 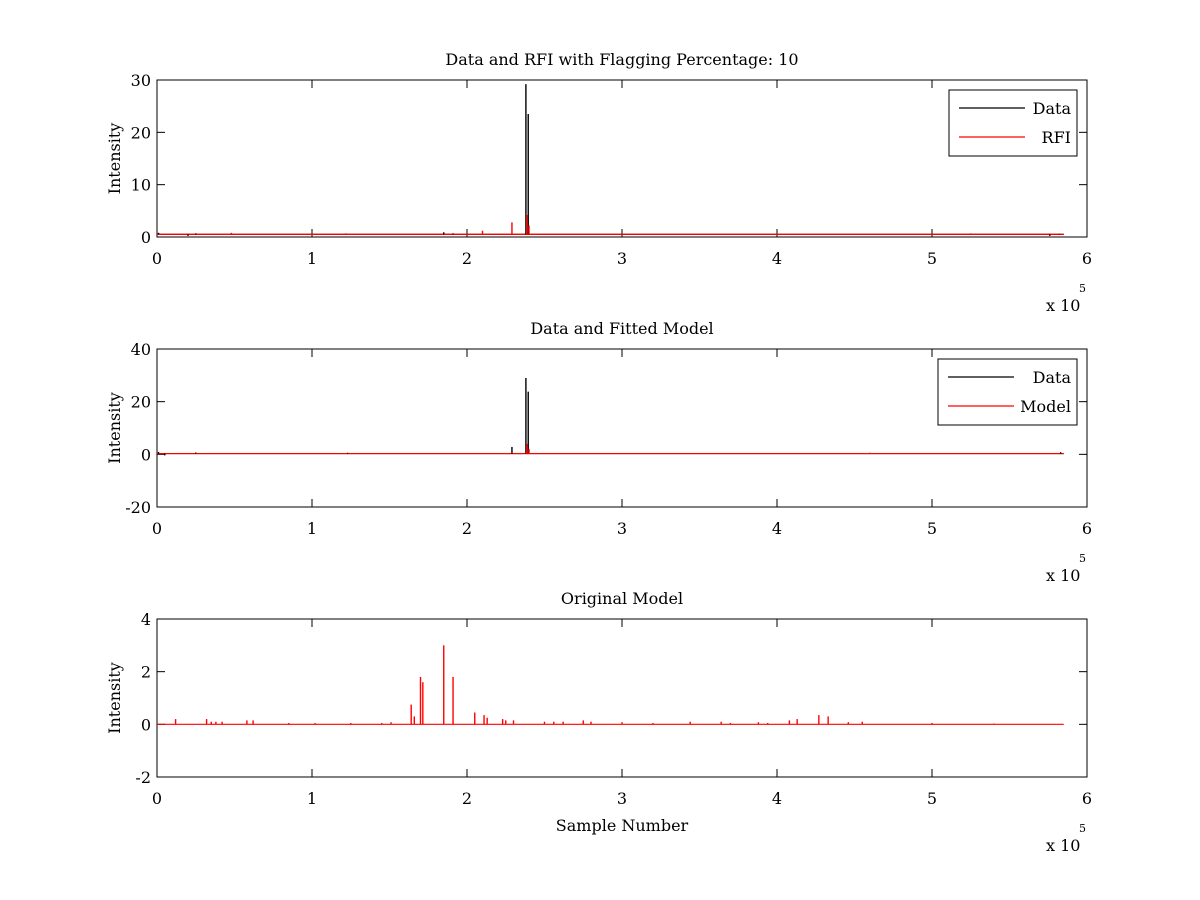 What do you see at coordinates (146, 672) in the screenshot?
I see `y-tick-label: 2` at bounding box center [146, 672].